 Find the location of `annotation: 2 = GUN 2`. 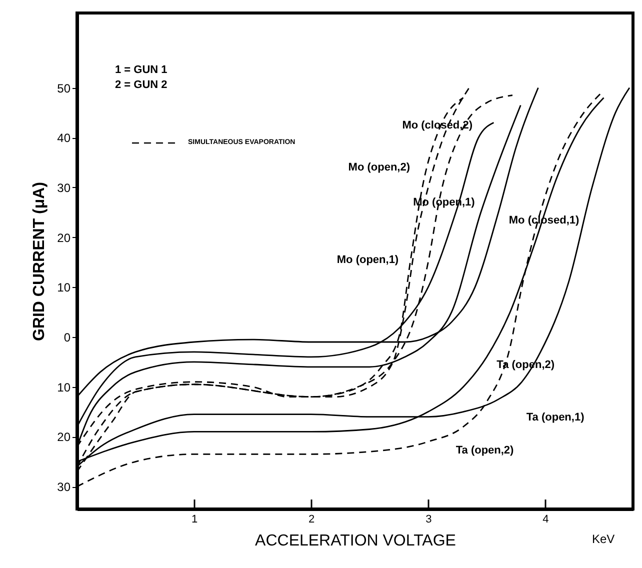

annotation: 2 = GUN 2 is located at coordinates (141, 85).